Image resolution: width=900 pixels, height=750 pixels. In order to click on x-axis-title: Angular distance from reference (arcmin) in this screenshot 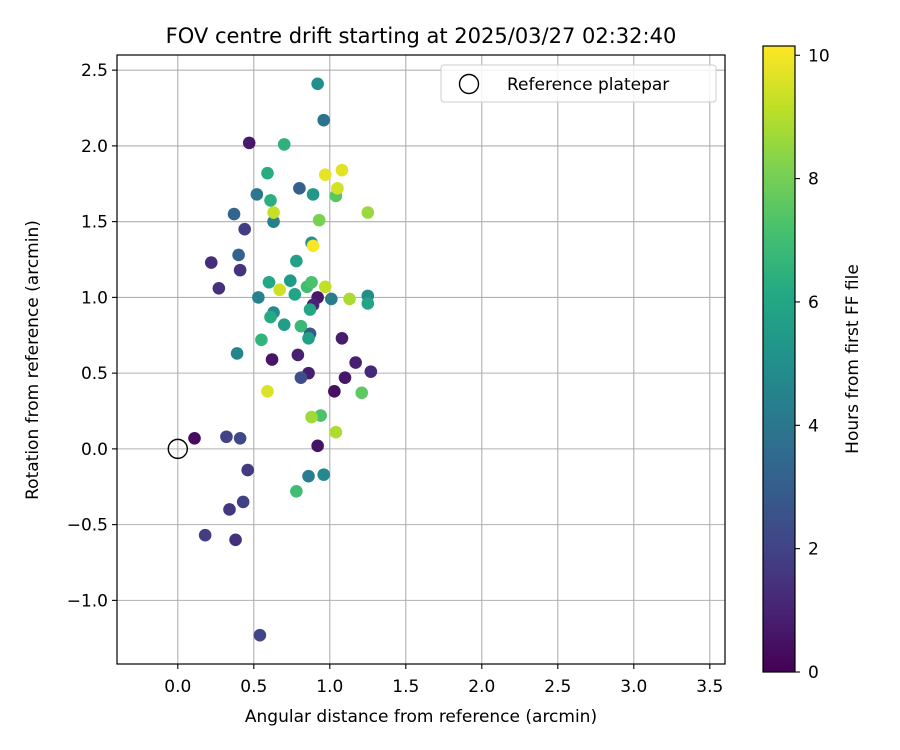, I will do `click(421, 717)`.